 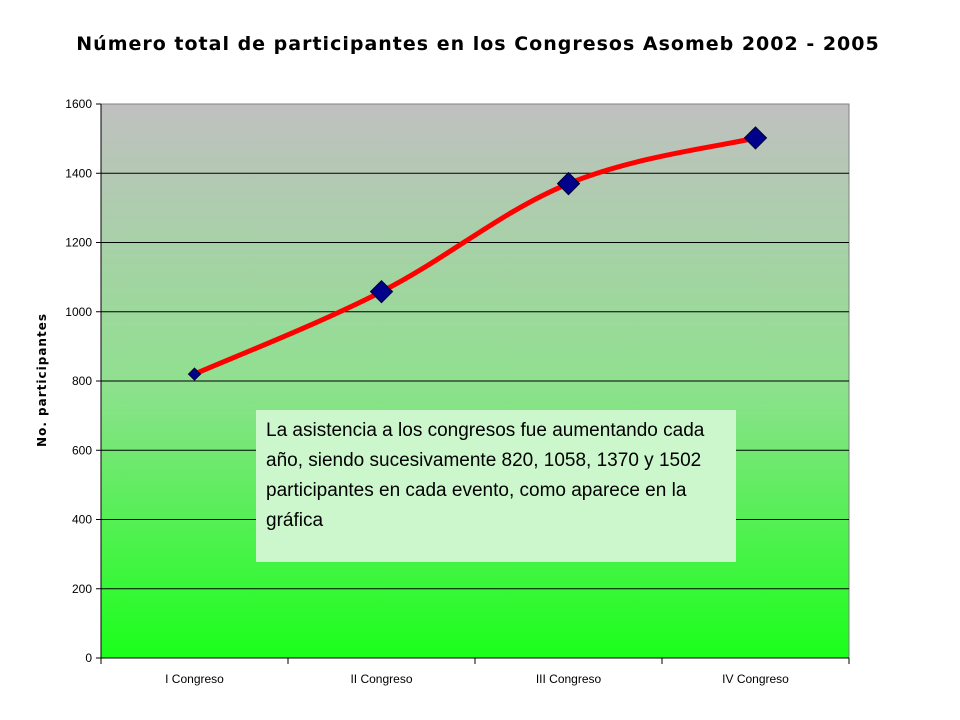 What do you see at coordinates (78, 104) in the screenshot?
I see `y-tick-label: 1600` at bounding box center [78, 104].